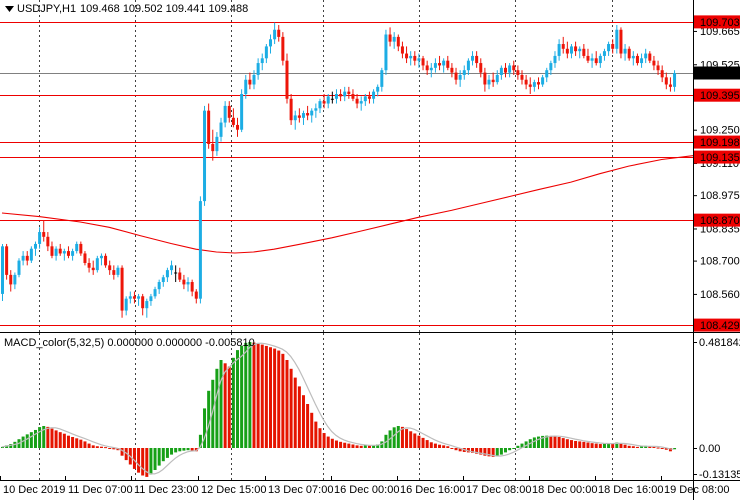 This screenshot has height=500, width=740. What do you see at coordinates (498, 490) in the screenshot?
I see `time-label: 17 Dec 08:00` at bounding box center [498, 490].